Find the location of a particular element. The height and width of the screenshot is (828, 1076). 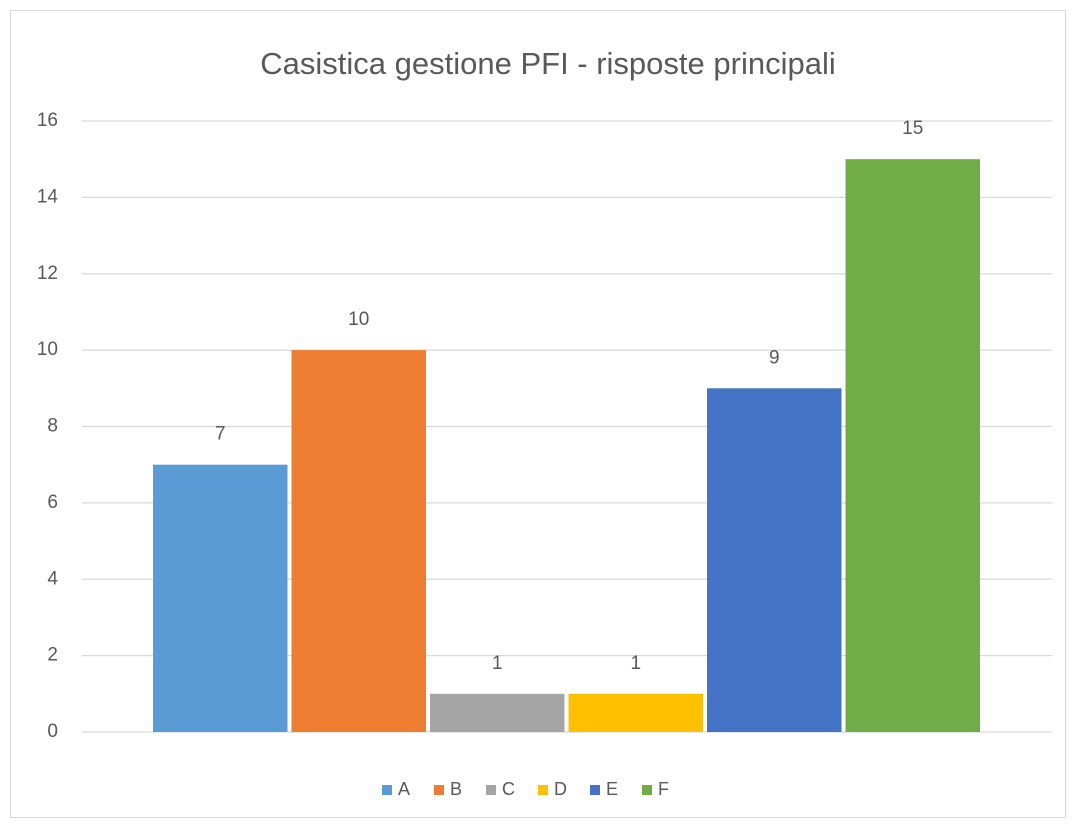

y-tick-label: 4 is located at coordinates (52, 578).